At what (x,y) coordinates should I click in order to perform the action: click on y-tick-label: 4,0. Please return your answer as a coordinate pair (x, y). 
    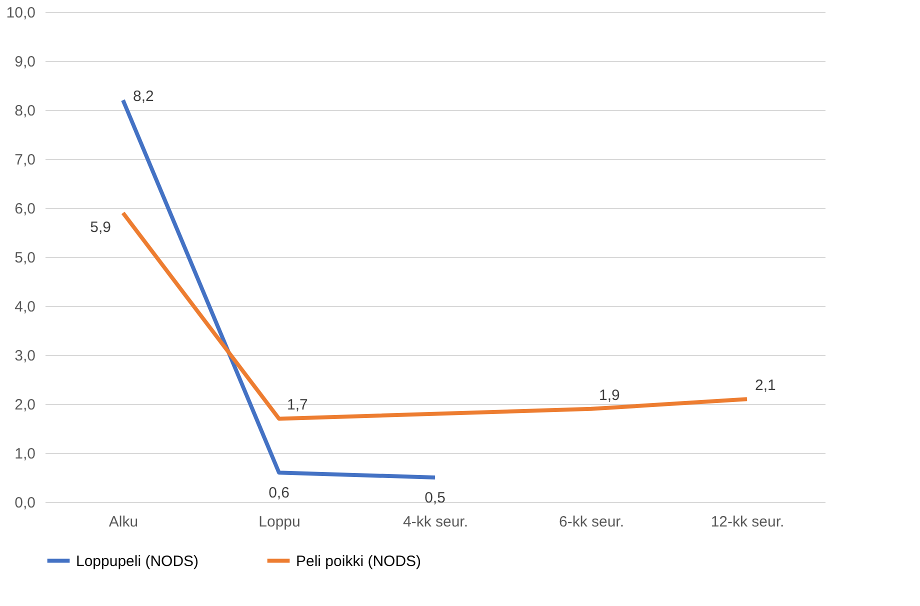
    Looking at the image, I should click on (25, 307).